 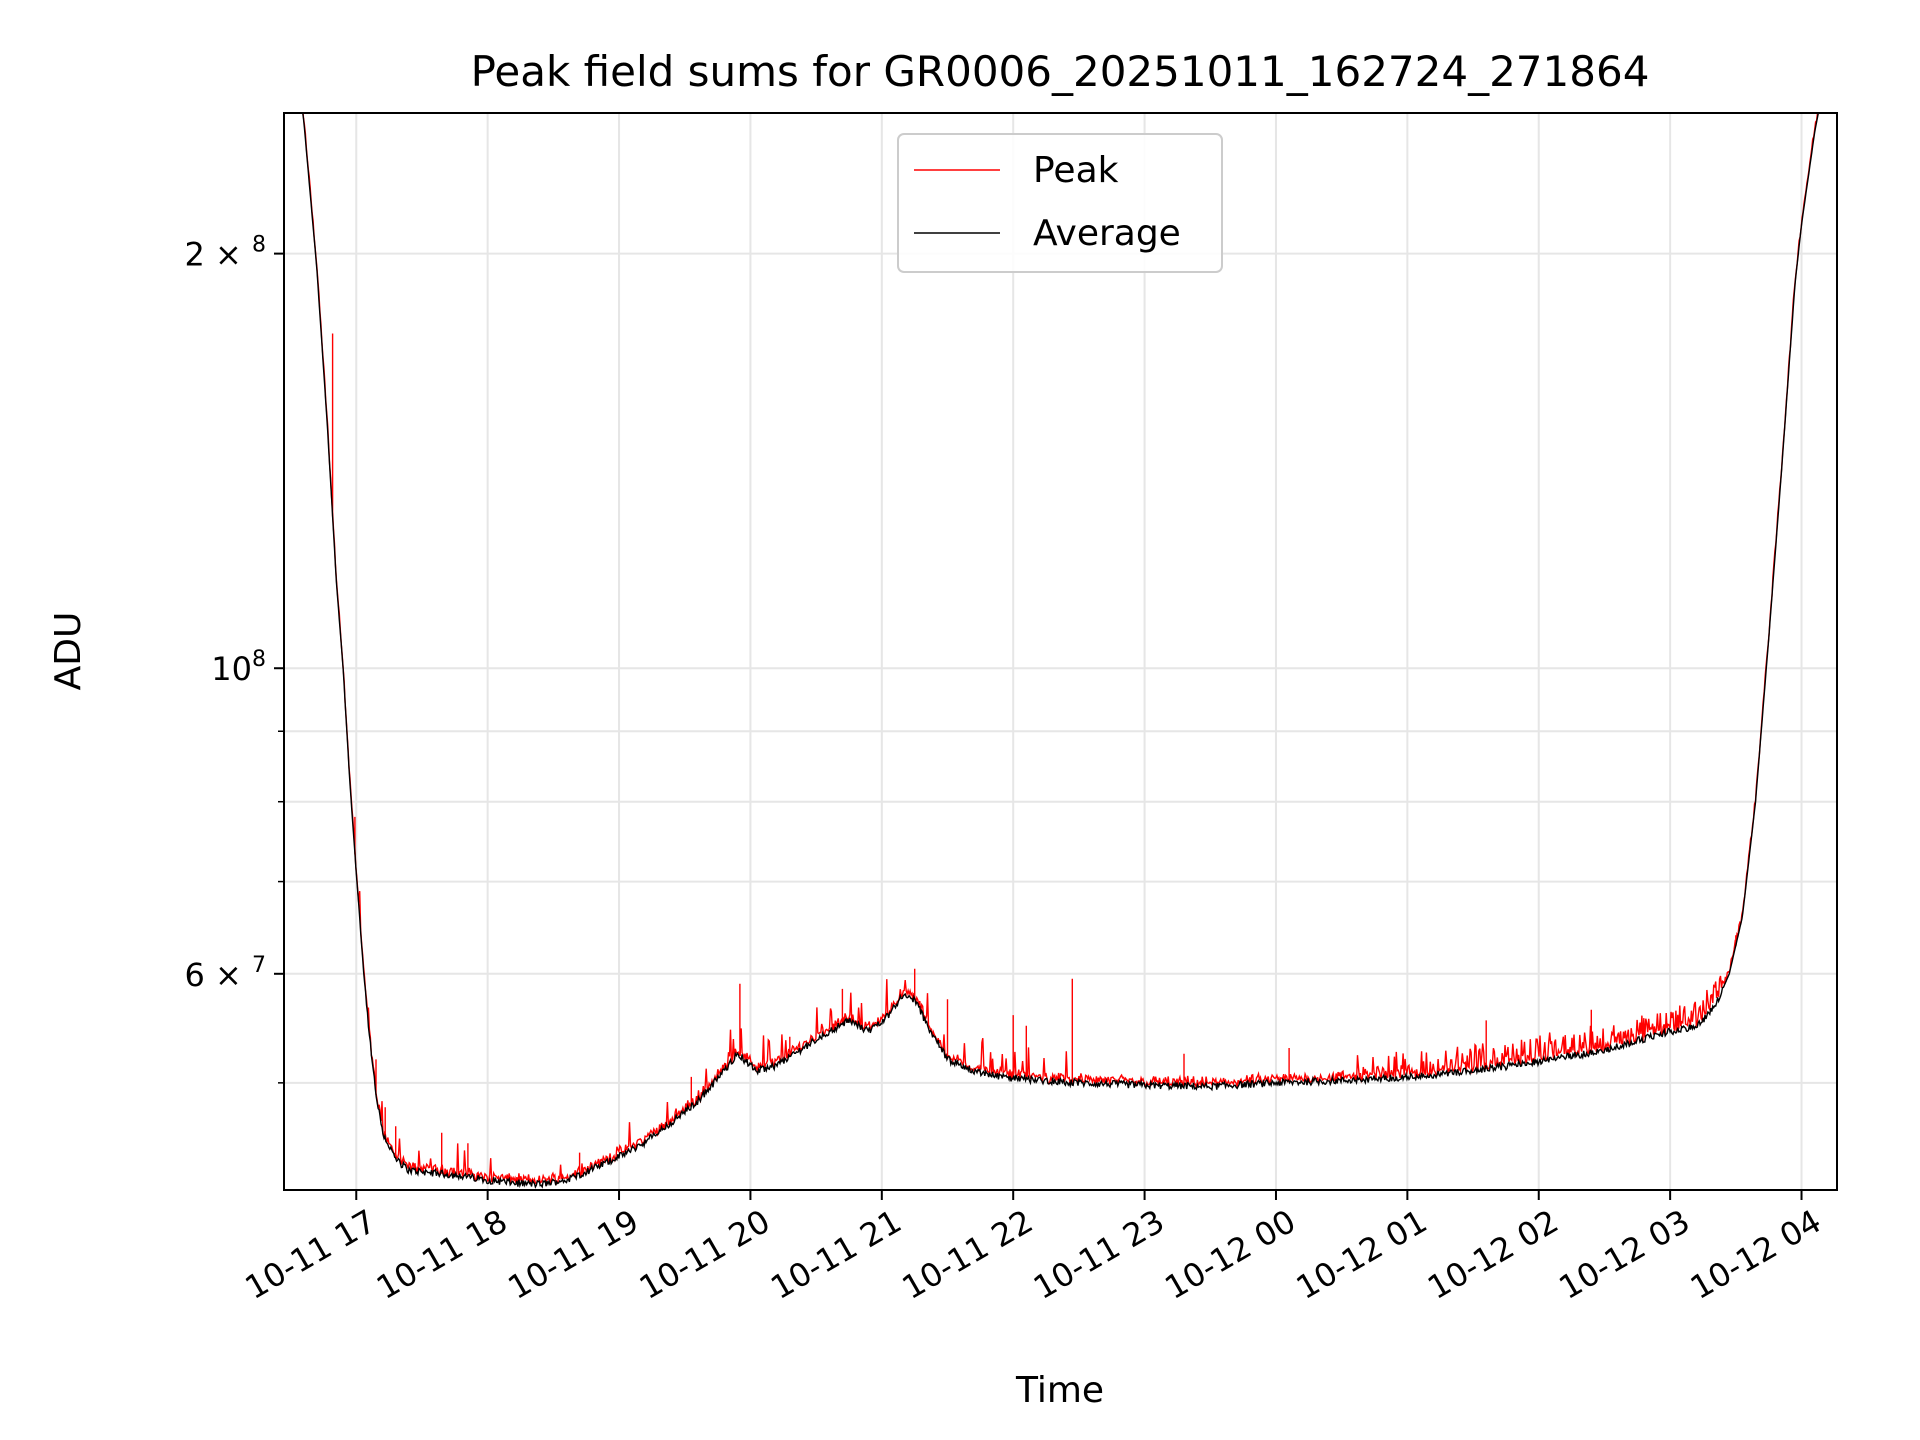 I want to click on y-tick-label: 2 × 8, so click(x=225, y=253).